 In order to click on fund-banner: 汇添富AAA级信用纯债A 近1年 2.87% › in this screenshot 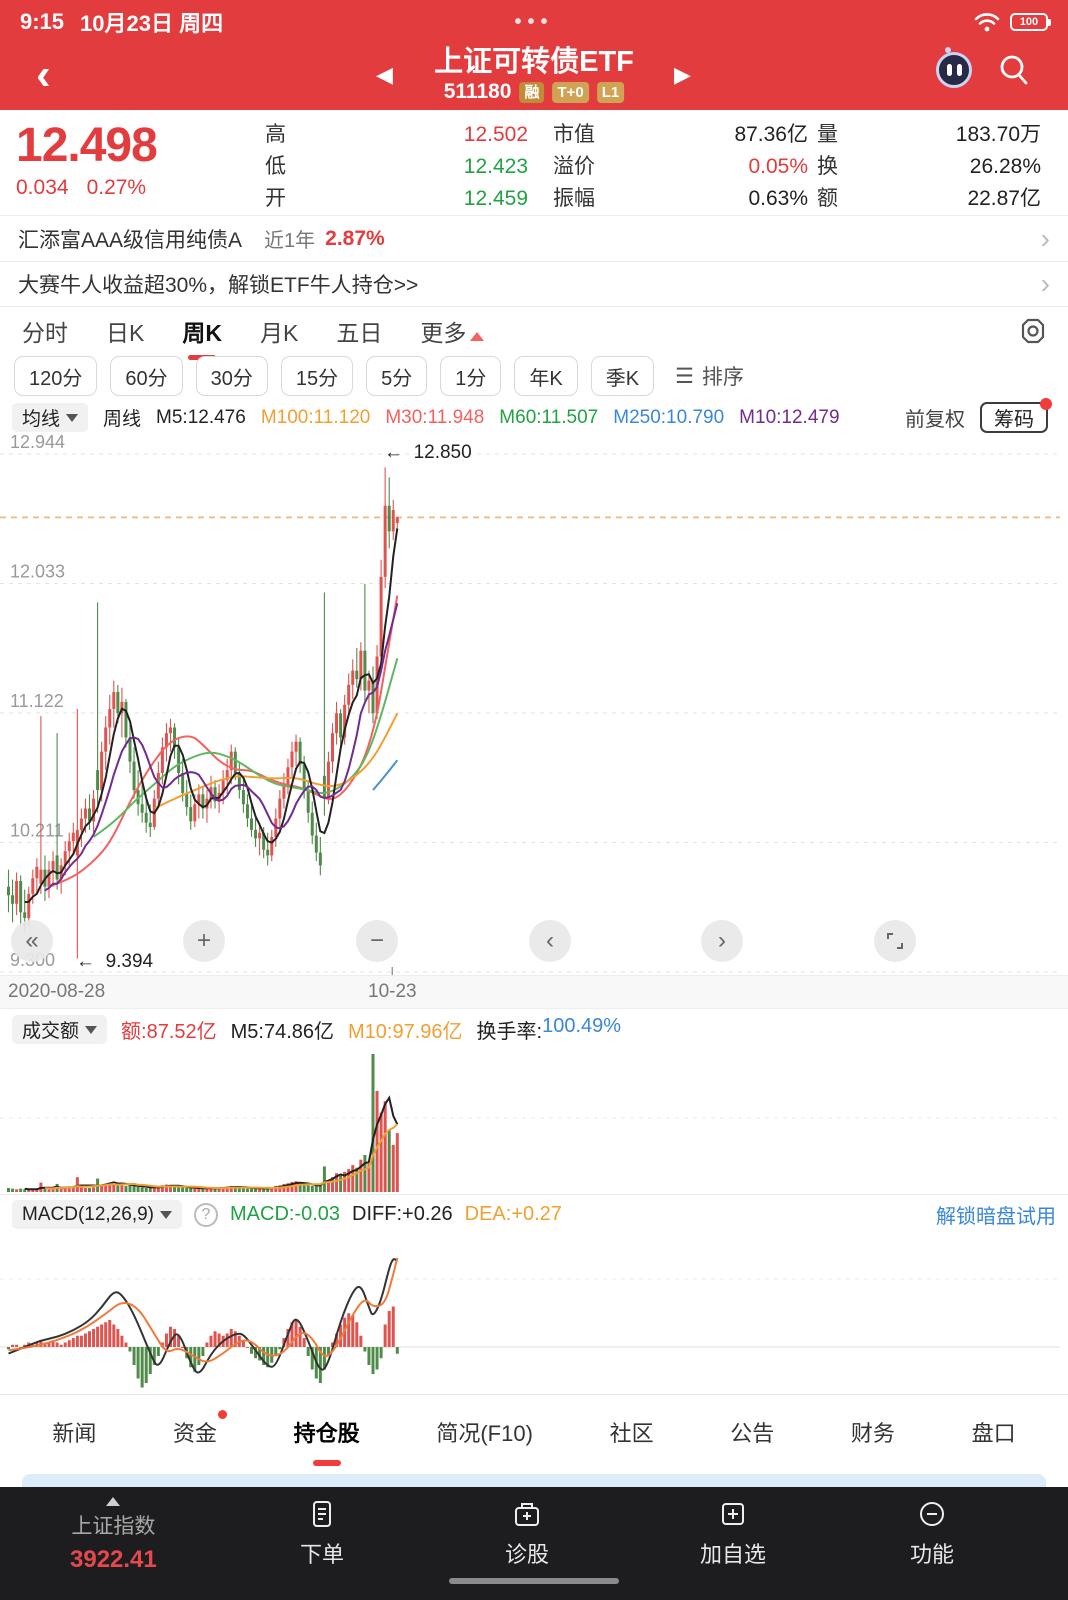, I will do `click(534, 238)`.